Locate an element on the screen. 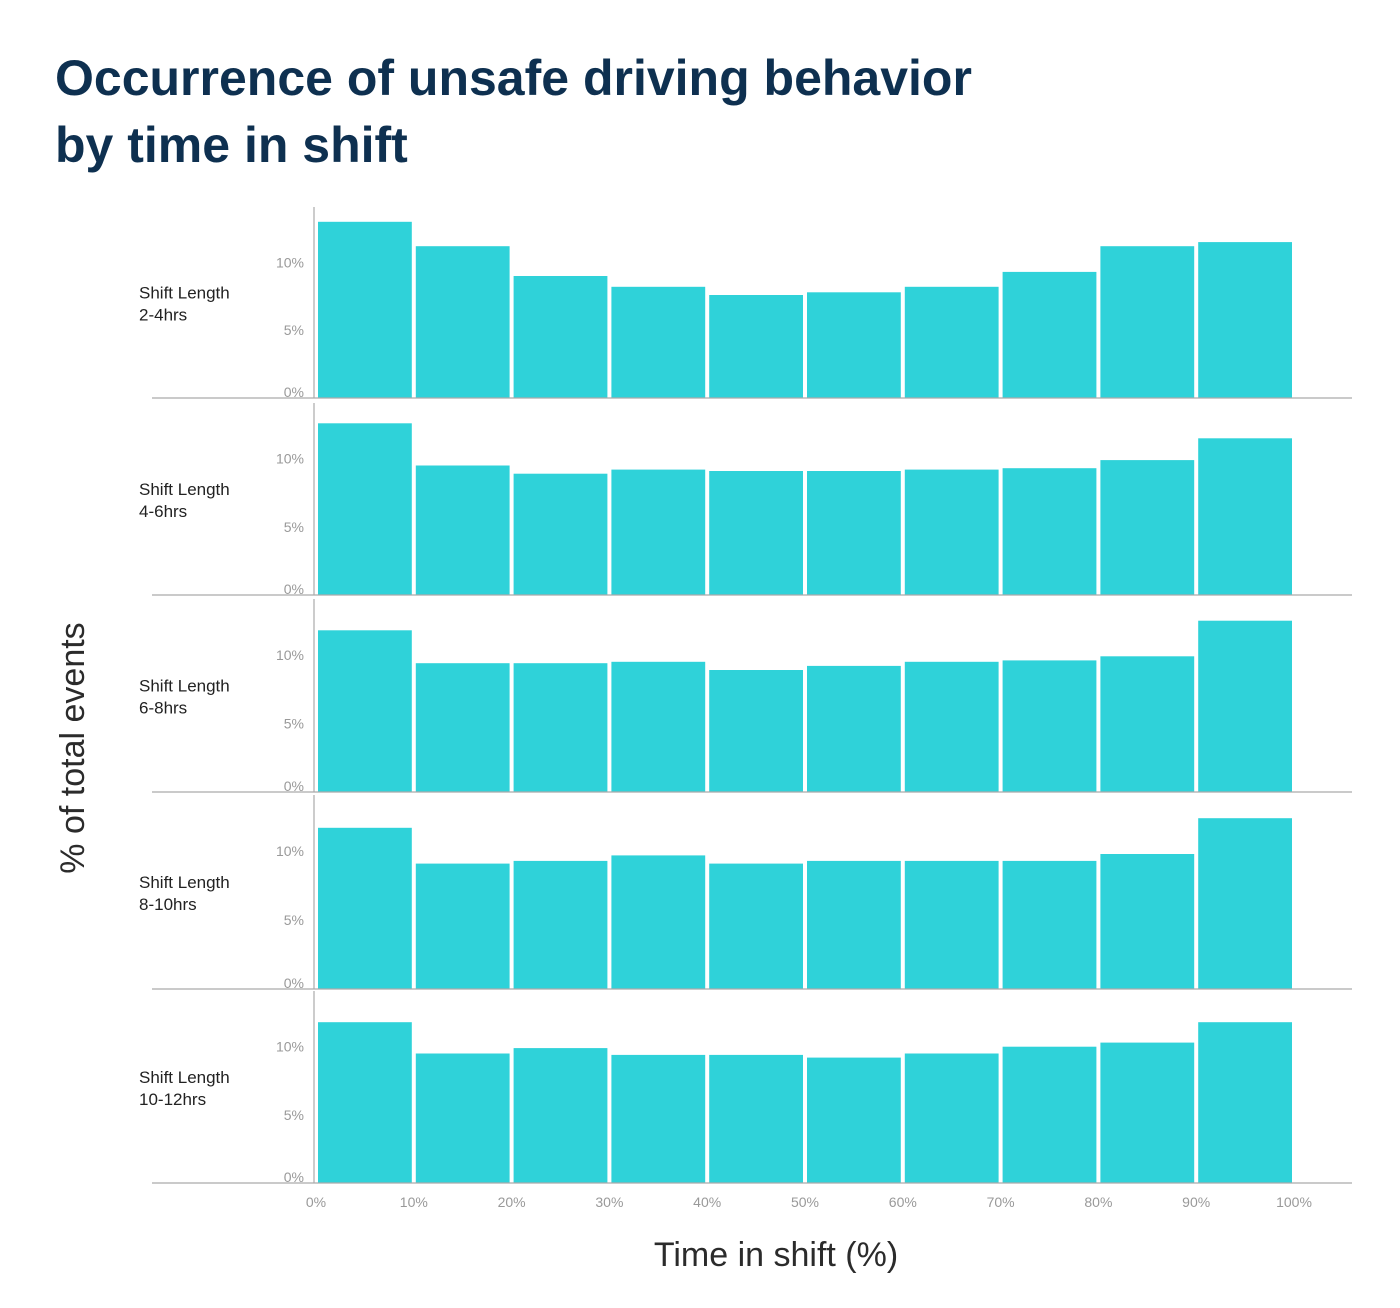 The image size is (1400, 1308). x-tick-label: 90% is located at coordinates (1196, 1202).